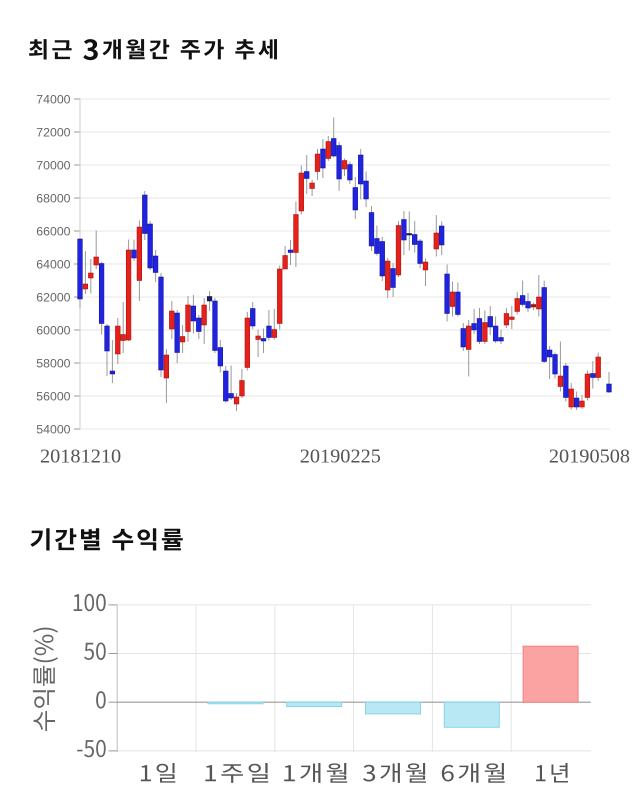 This screenshot has width=640, height=810. I want to click on svg-text: 20190225, so click(340, 457).